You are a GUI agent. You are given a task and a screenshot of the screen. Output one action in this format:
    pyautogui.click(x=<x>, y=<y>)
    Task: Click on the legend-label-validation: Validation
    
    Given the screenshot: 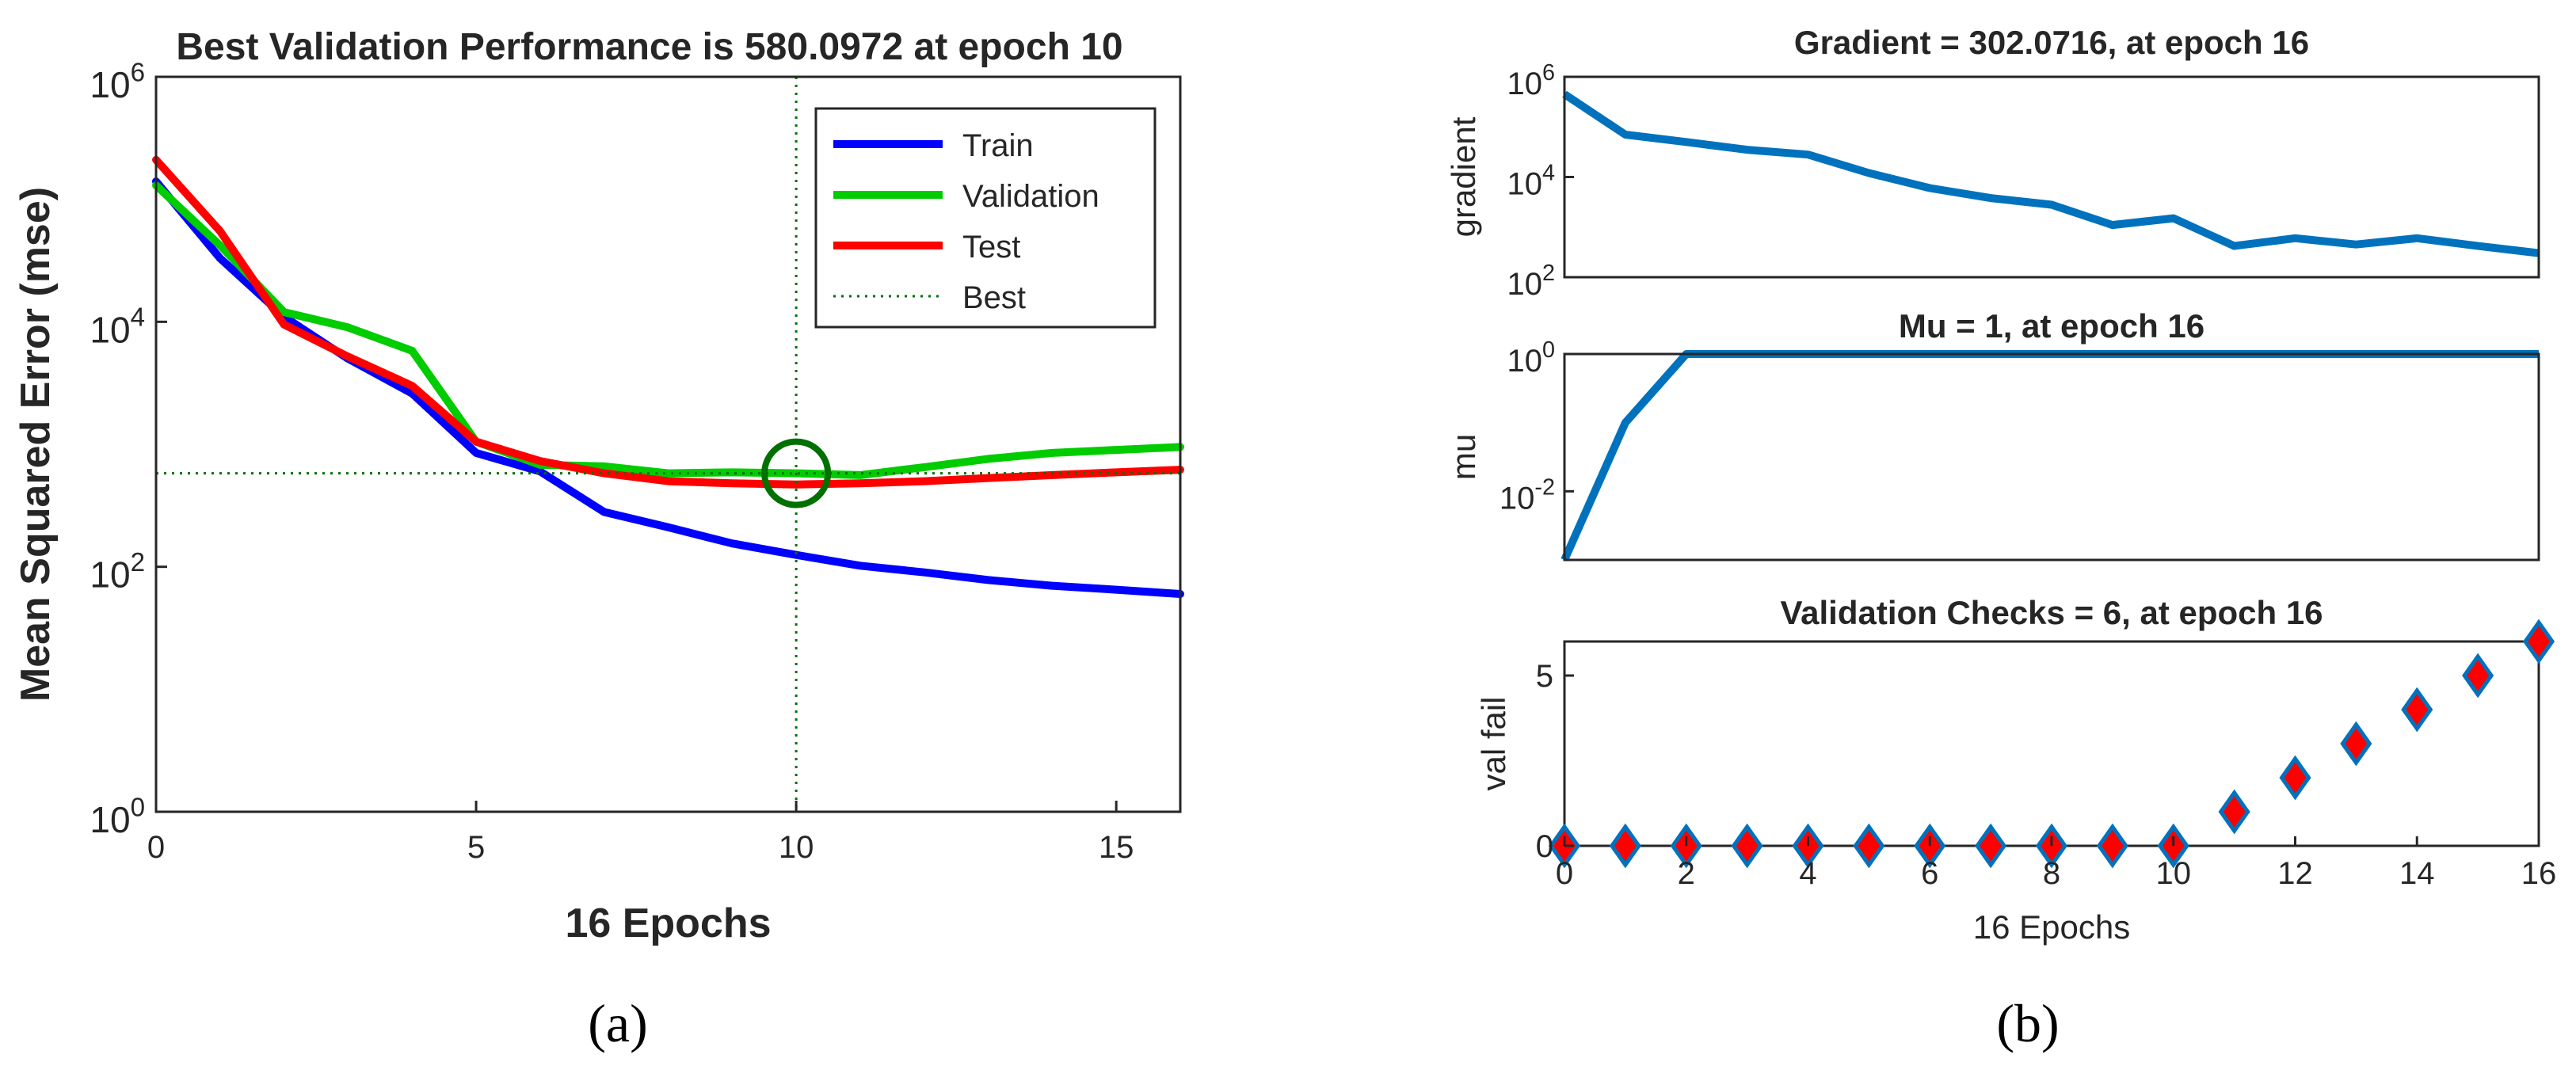 What is the action you would take?
    pyautogui.click(x=1030, y=196)
    